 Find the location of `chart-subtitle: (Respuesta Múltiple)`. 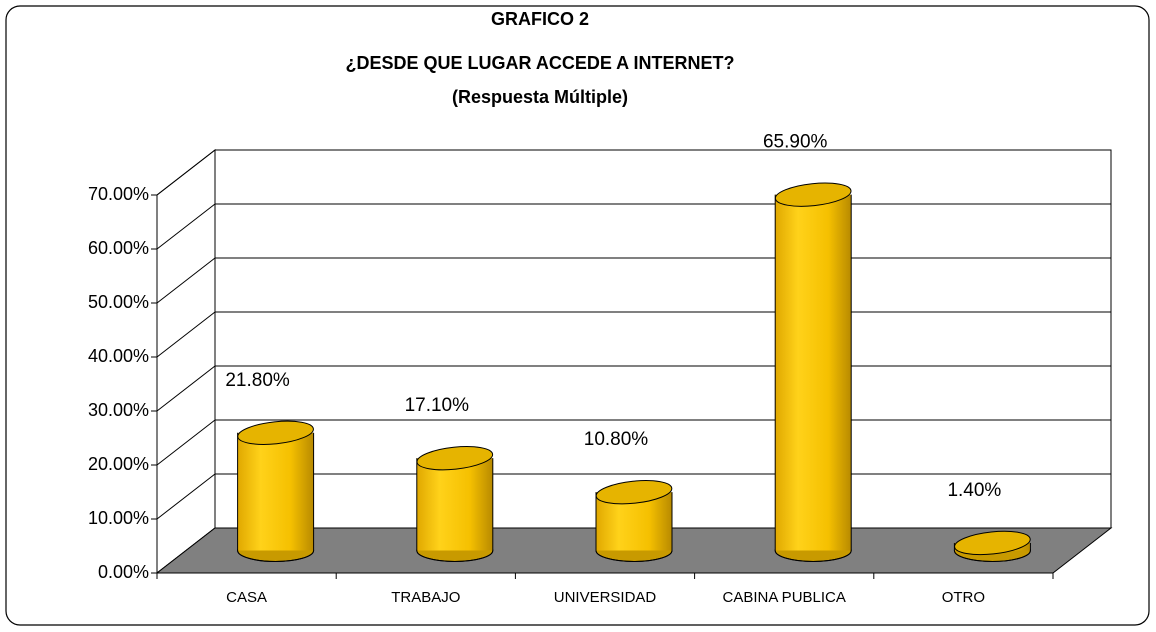

chart-subtitle: (Respuesta Múltiple) is located at coordinates (540, 97).